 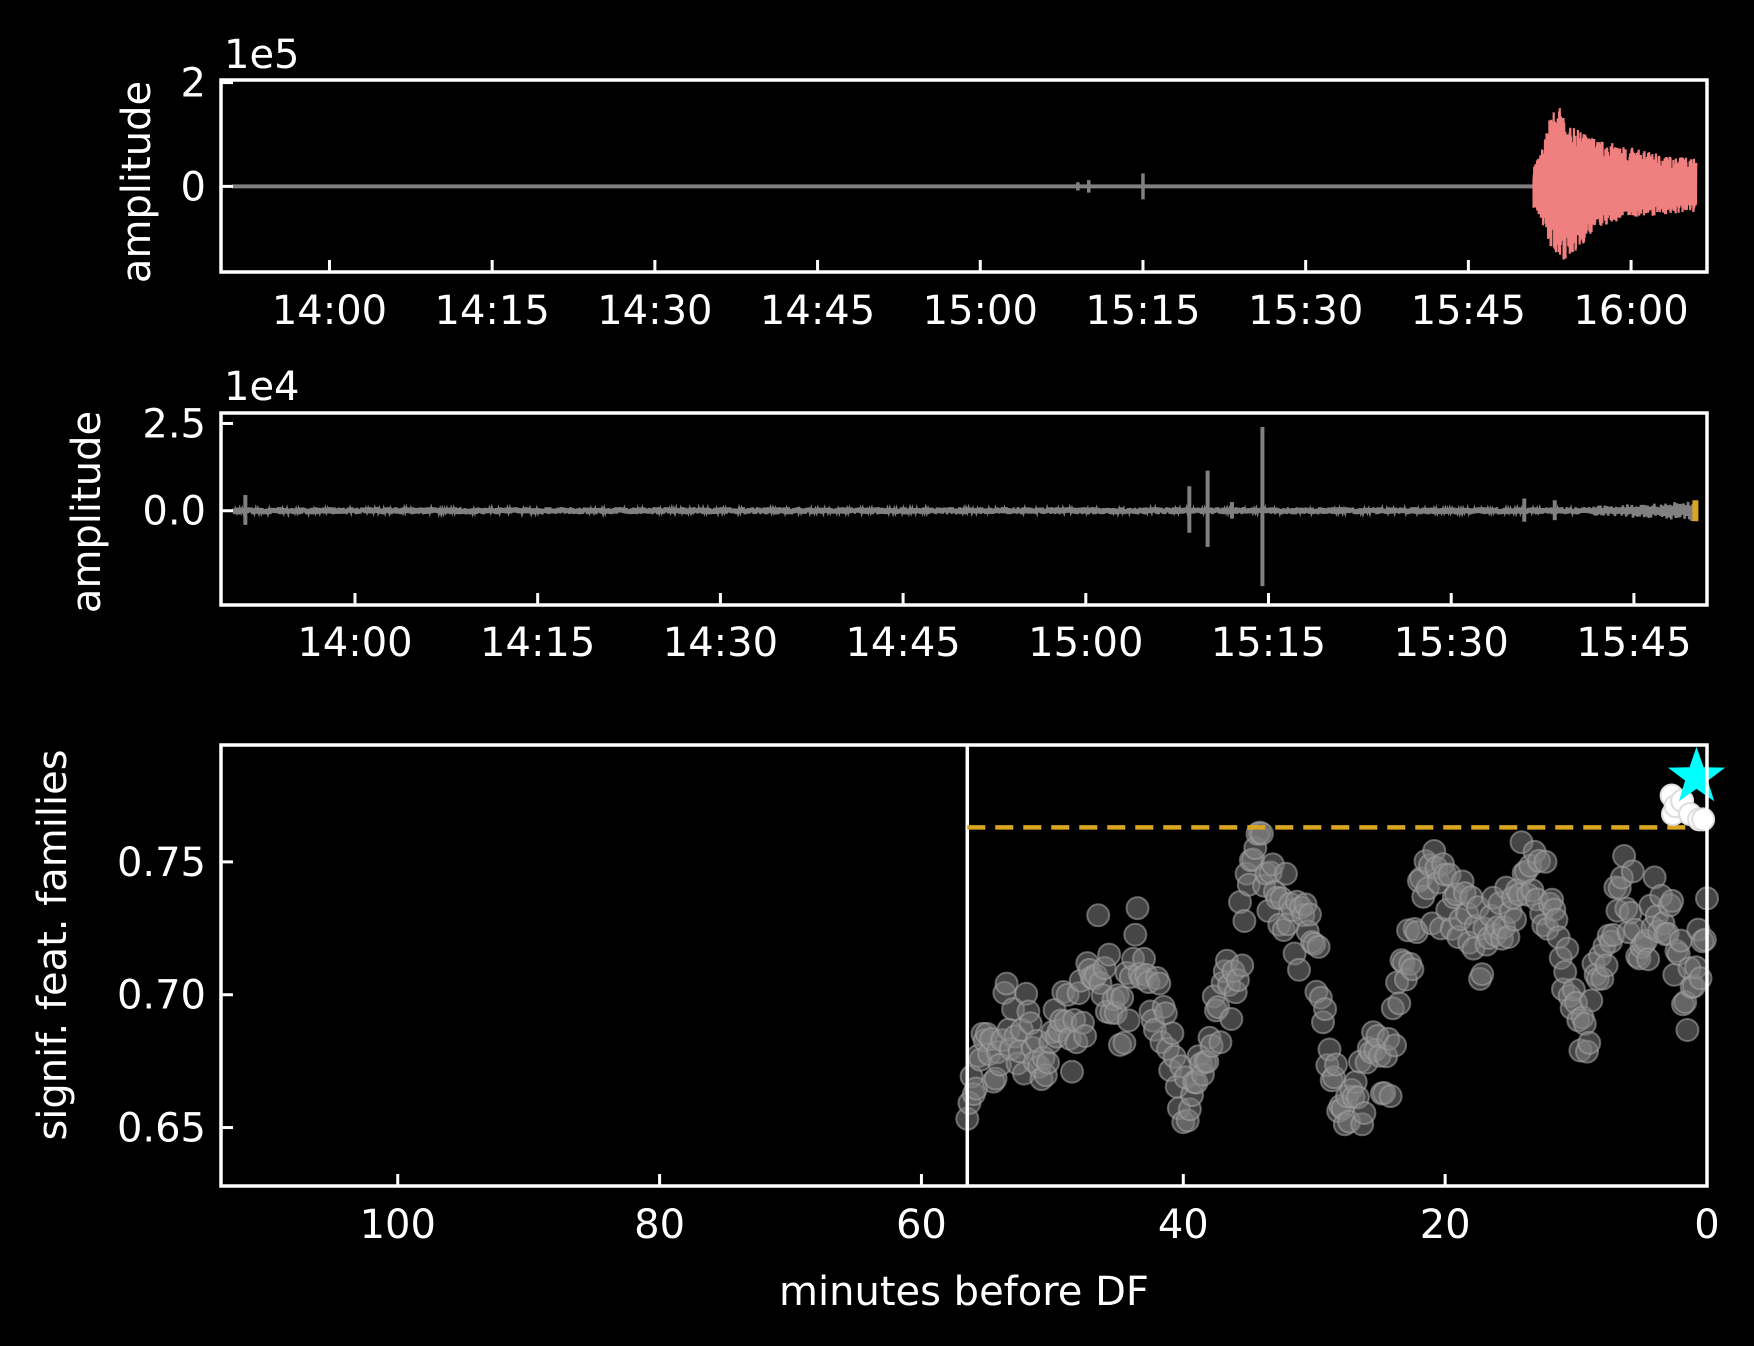 I want to click on middle-x-tick-label: 15:00, so click(x=1085, y=643).